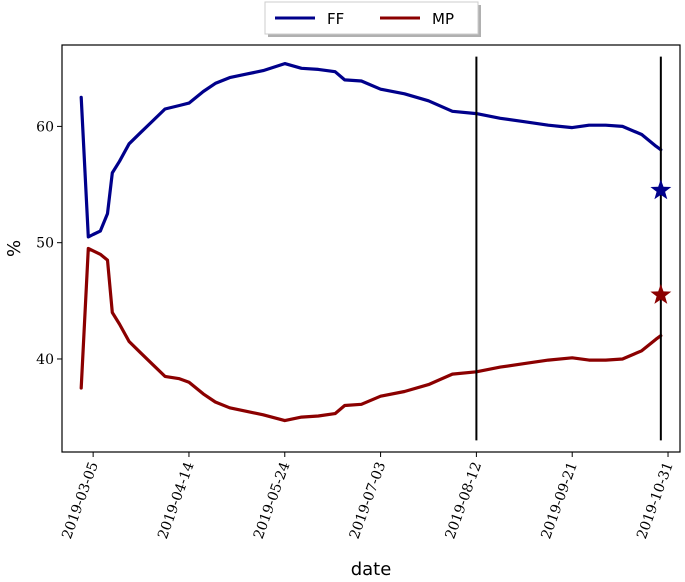 The width and height of the screenshot is (685, 582). What do you see at coordinates (443, 19) in the screenshot?
I see `legend-entry-mp: MP` at bounding box center [443, 19].